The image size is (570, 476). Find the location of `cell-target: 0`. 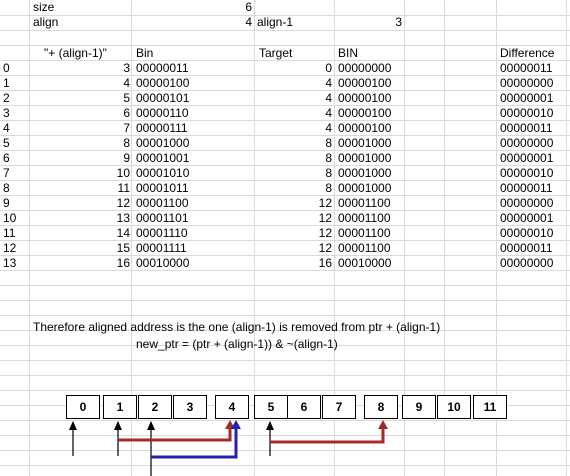

cell-target: 0 is located at coordinates (328, 68).